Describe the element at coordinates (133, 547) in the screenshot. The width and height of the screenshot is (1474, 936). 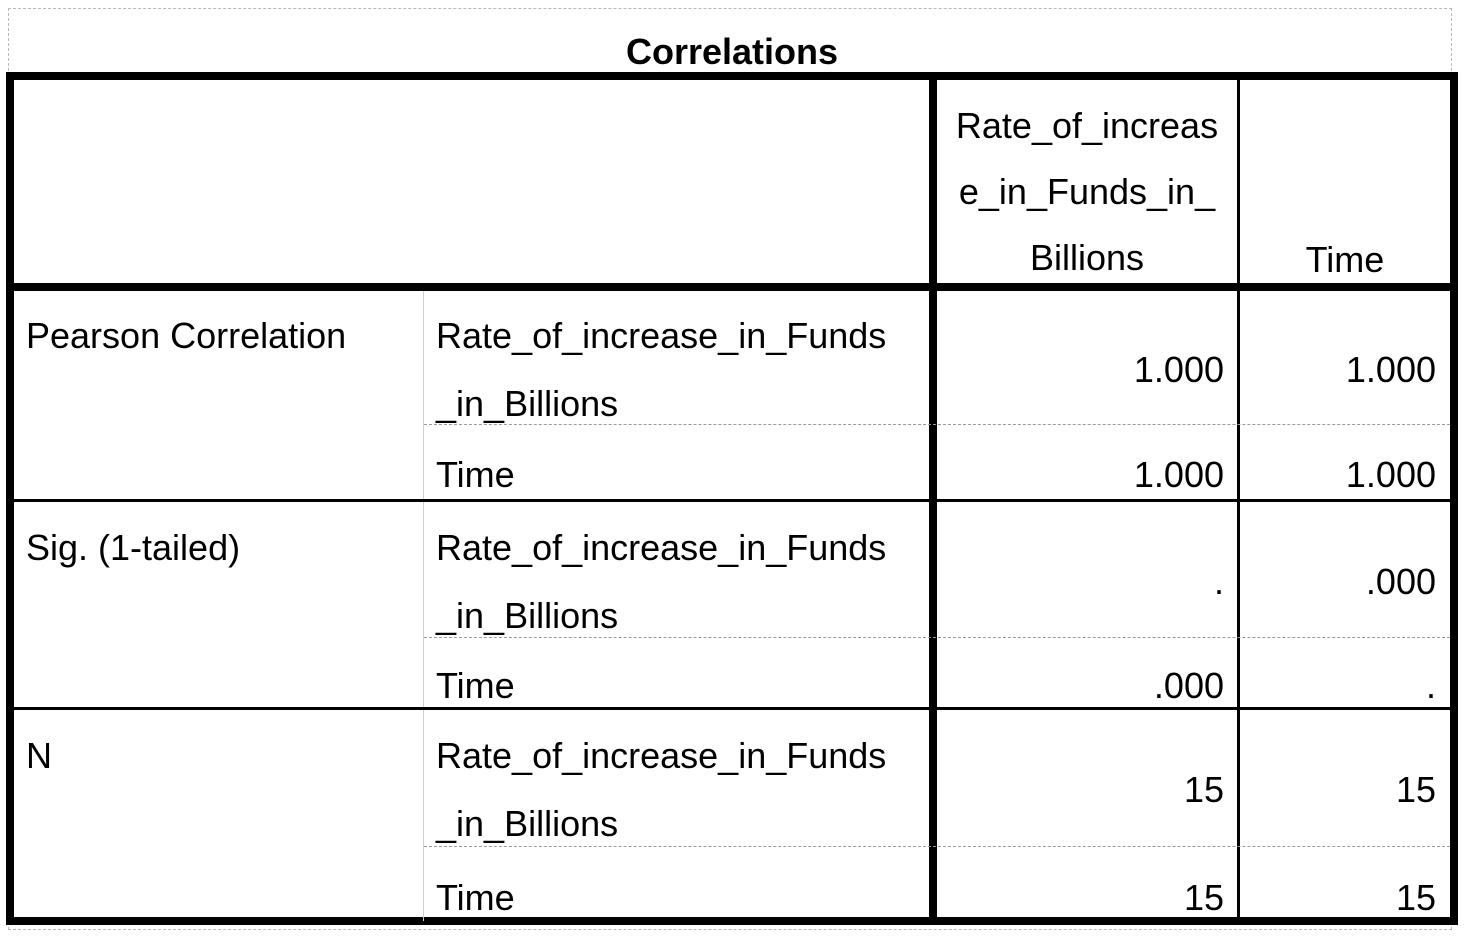
I see `group-label-sig: Sig. (1-tailed)` at that location.